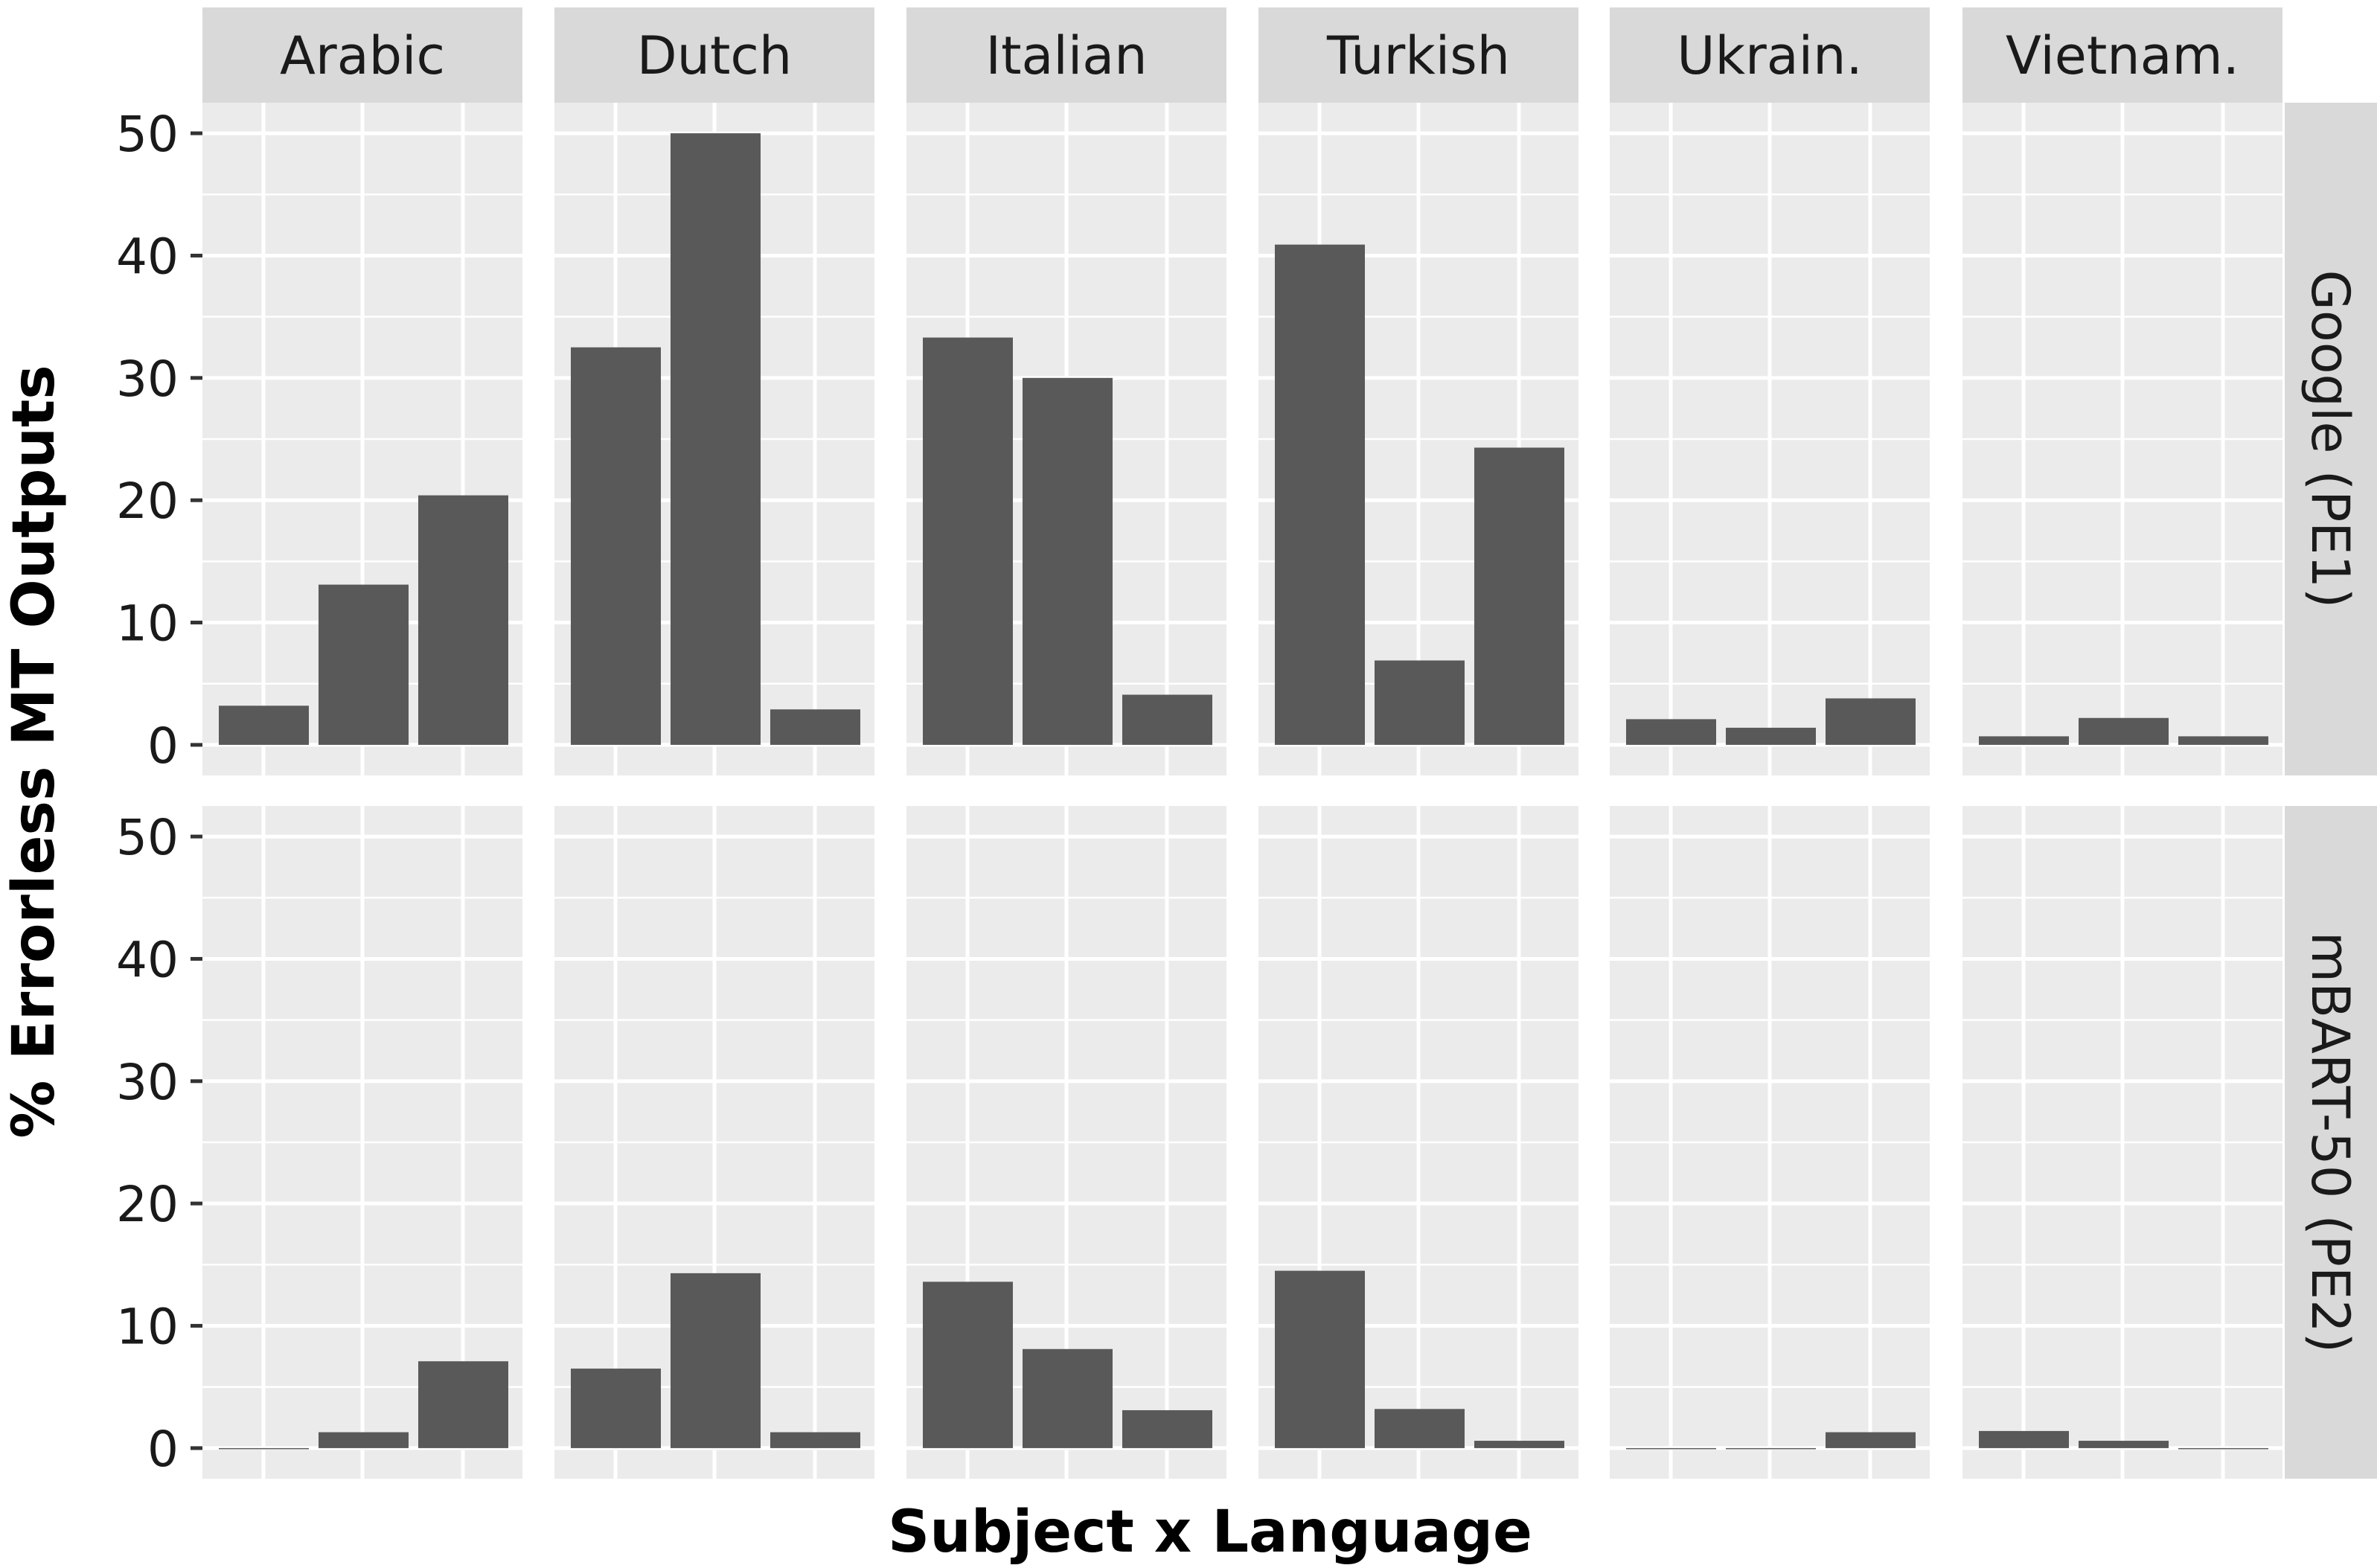  What do you see at coordinates (1770, 439) in the screenshot?
I see `panel-google-pe1-ukrain` at bounding box center [1770, 439].